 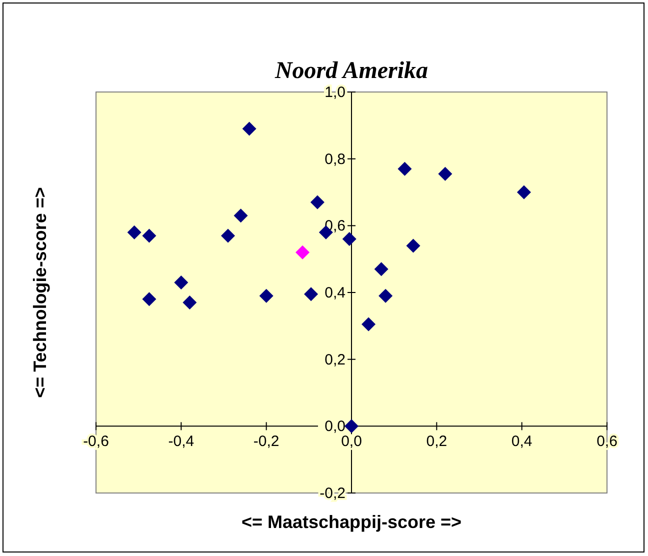 I want to click on y-tick-label: 0,4, so click(x=335, y=293).